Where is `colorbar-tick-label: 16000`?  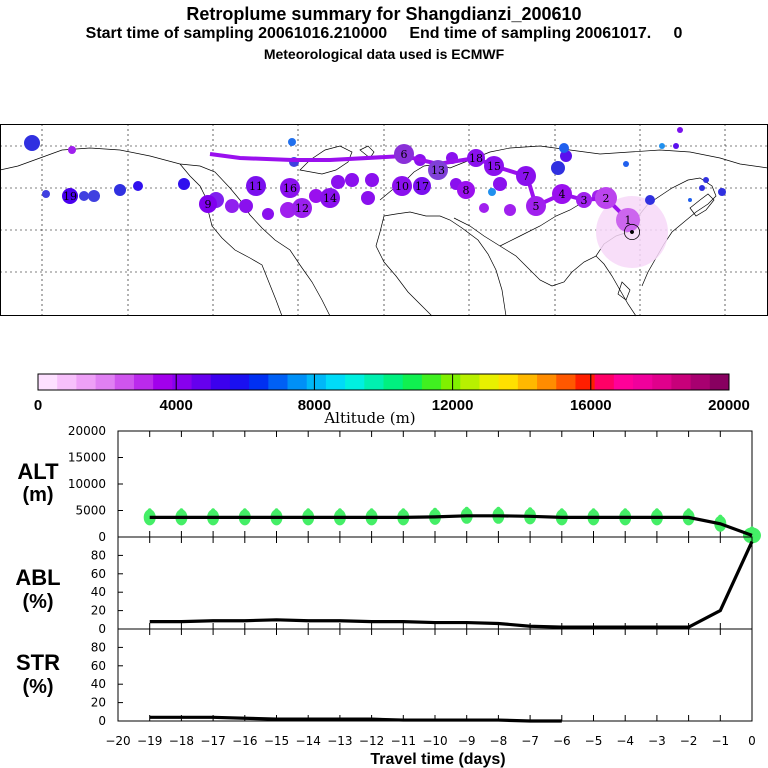
colorbar-tick-label: 16000 is located at coordinates (591, 405).